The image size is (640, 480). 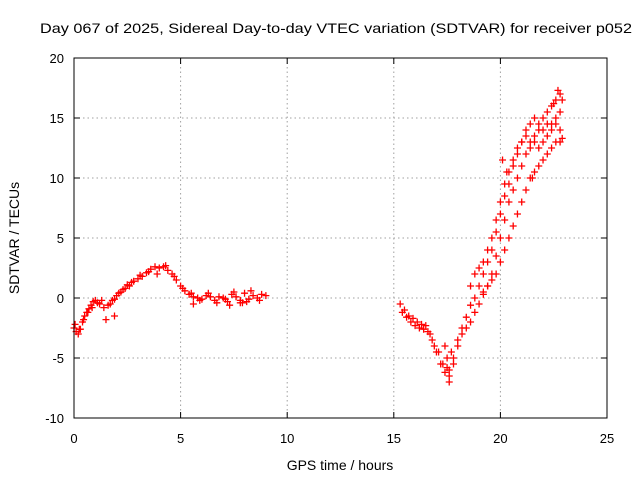 What do you see at coordinates (57, 178) in the screenshot?
I see `y-tick-label: 10` at bounding box center [57, 178].